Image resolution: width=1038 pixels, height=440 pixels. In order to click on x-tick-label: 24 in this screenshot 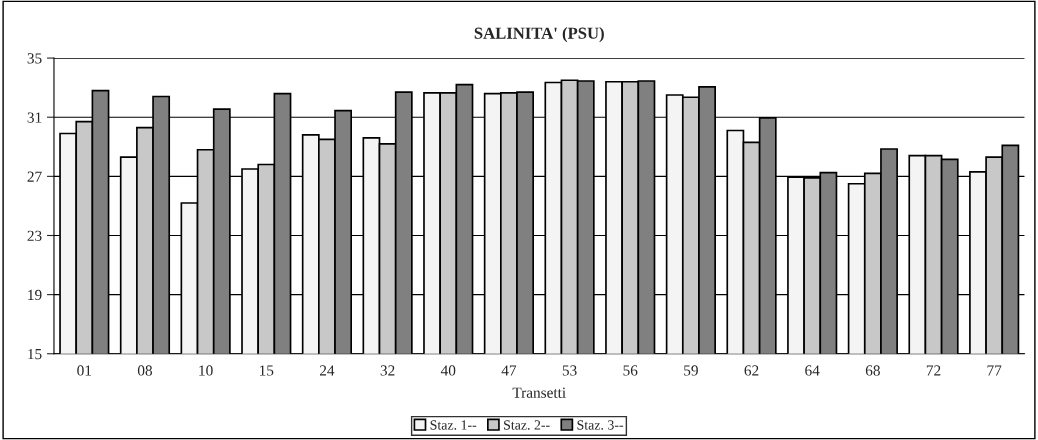, I will do `click(327, 370)`.